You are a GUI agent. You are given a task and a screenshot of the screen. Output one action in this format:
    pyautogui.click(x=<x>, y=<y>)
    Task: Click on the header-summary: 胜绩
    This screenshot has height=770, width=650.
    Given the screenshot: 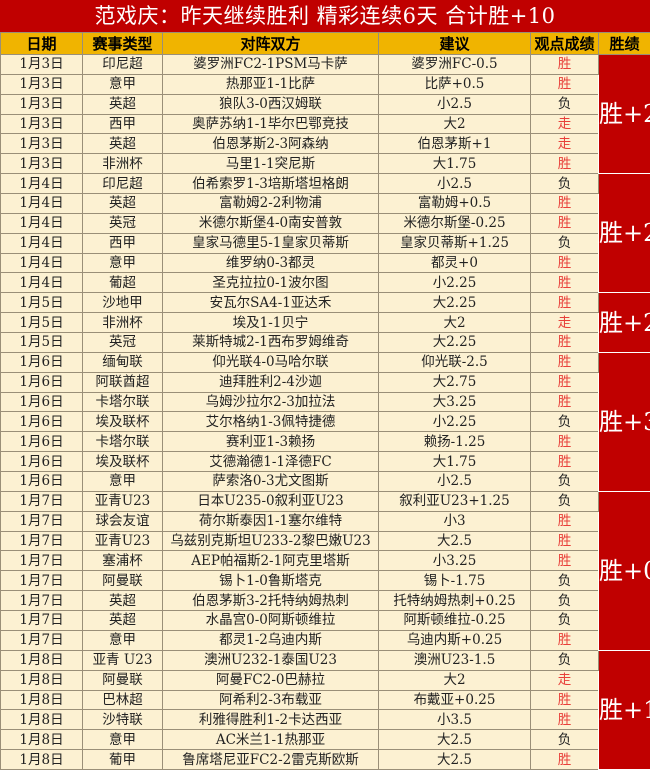 What is the action you would take?
    pyautogui.click(x=624, y=44)
    